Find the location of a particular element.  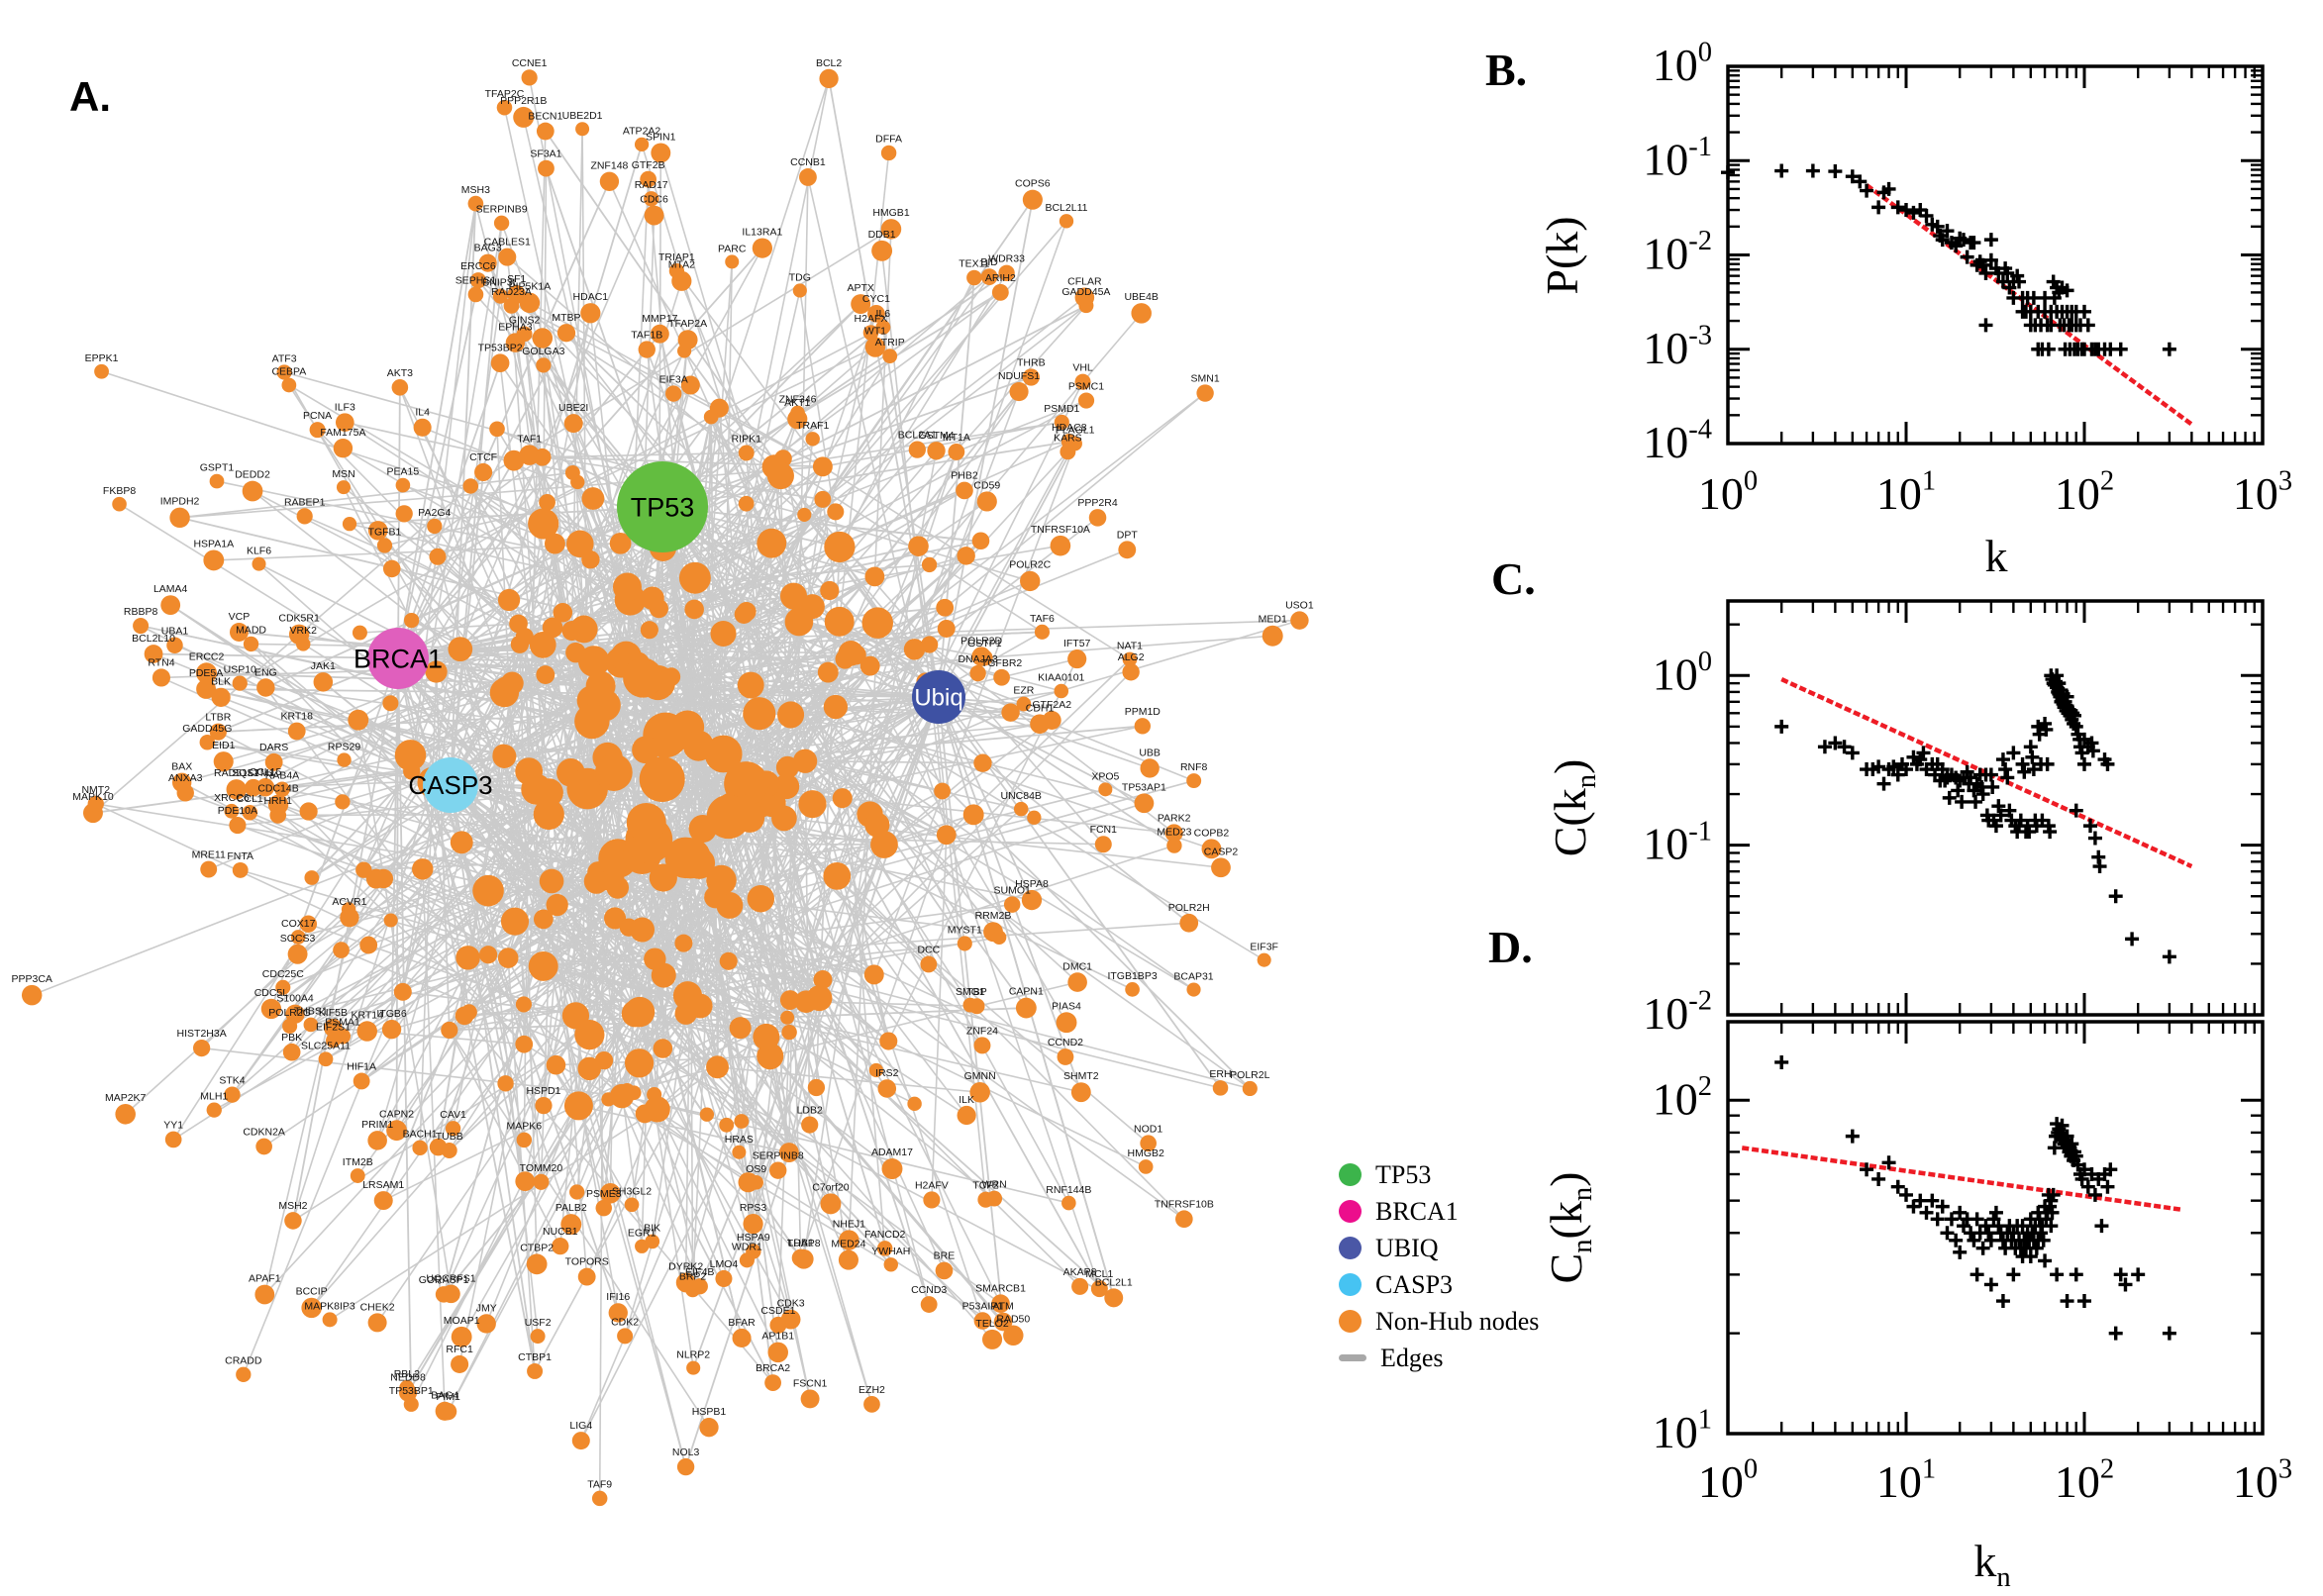

gene-node-label: RAD23A is located at coordinates (512, 292).